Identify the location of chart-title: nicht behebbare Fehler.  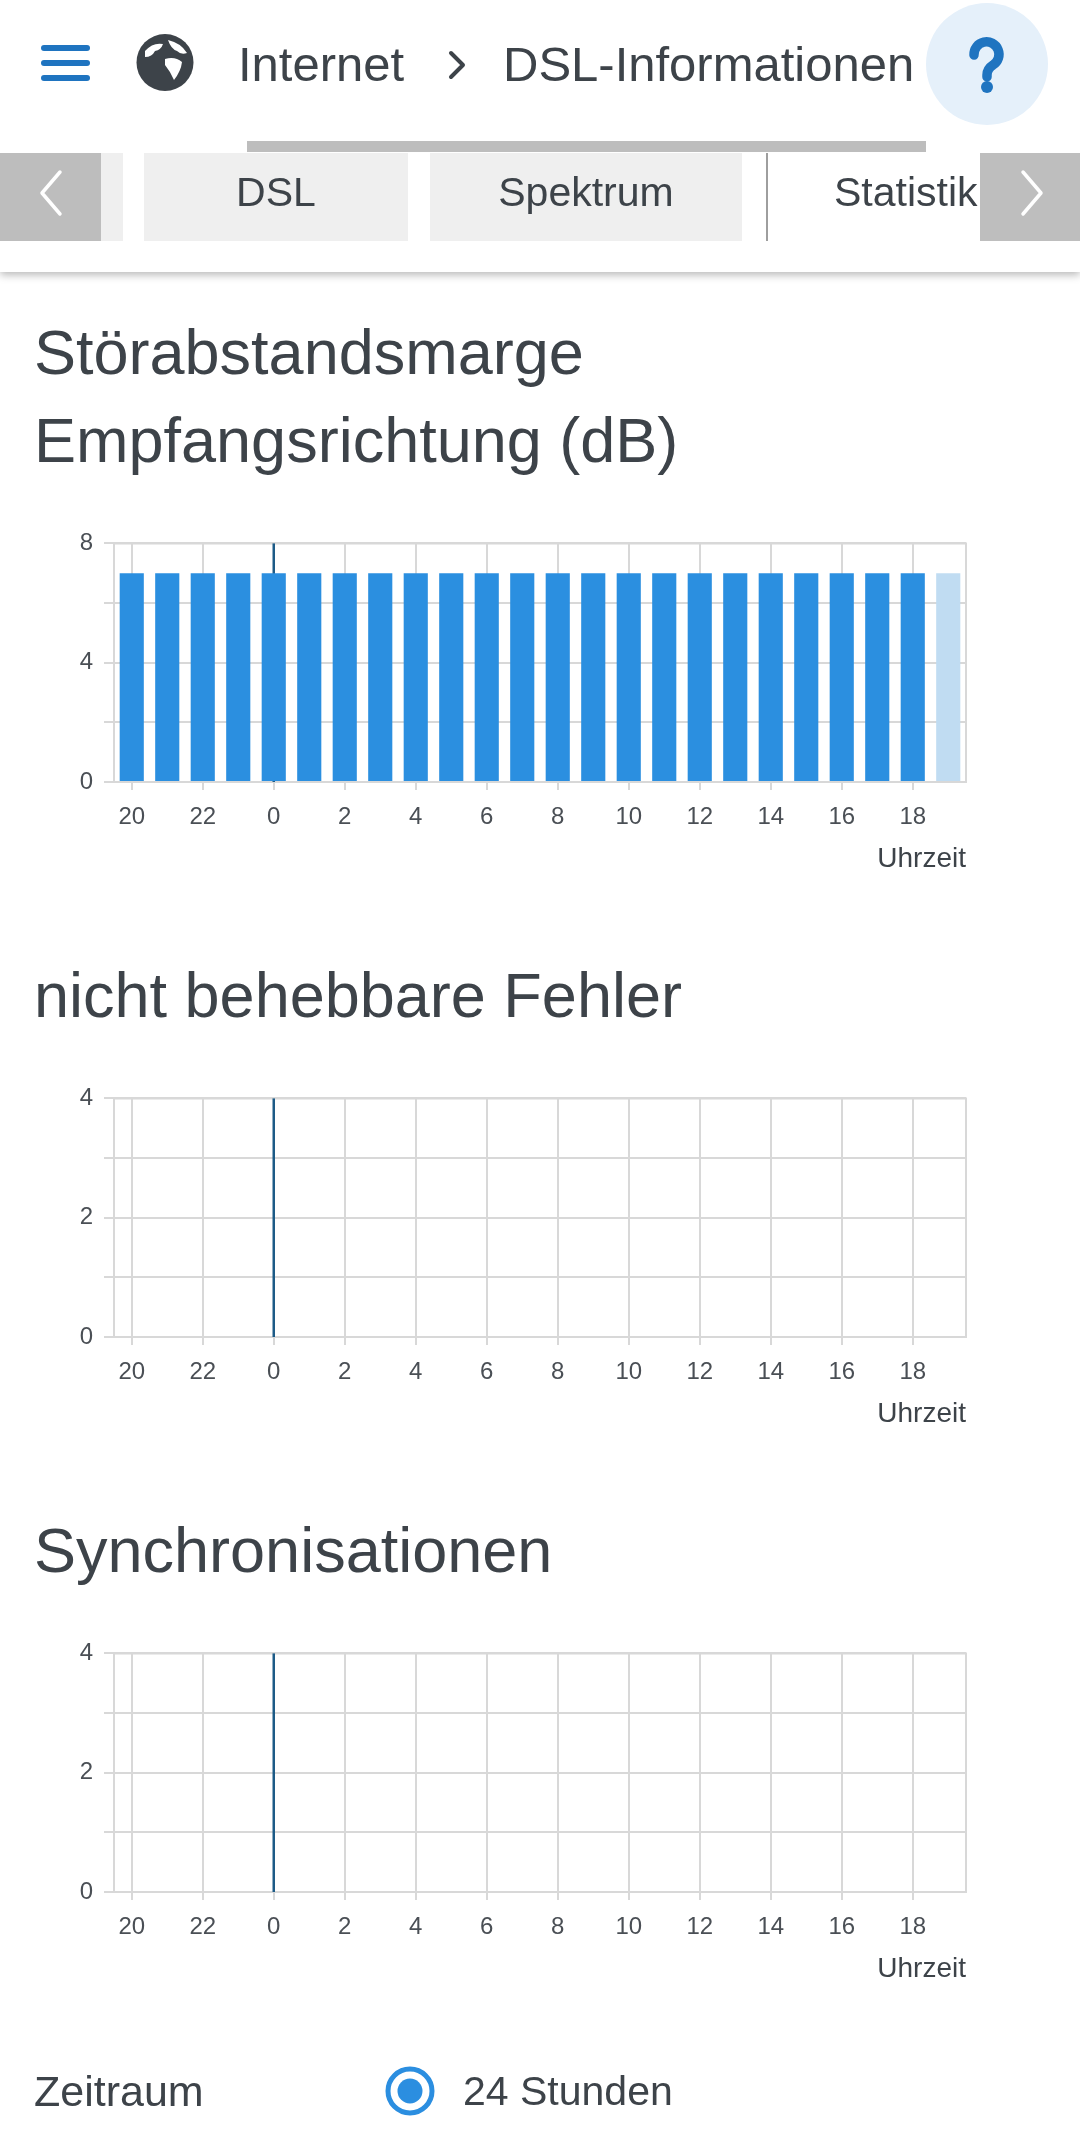
(358, 995).